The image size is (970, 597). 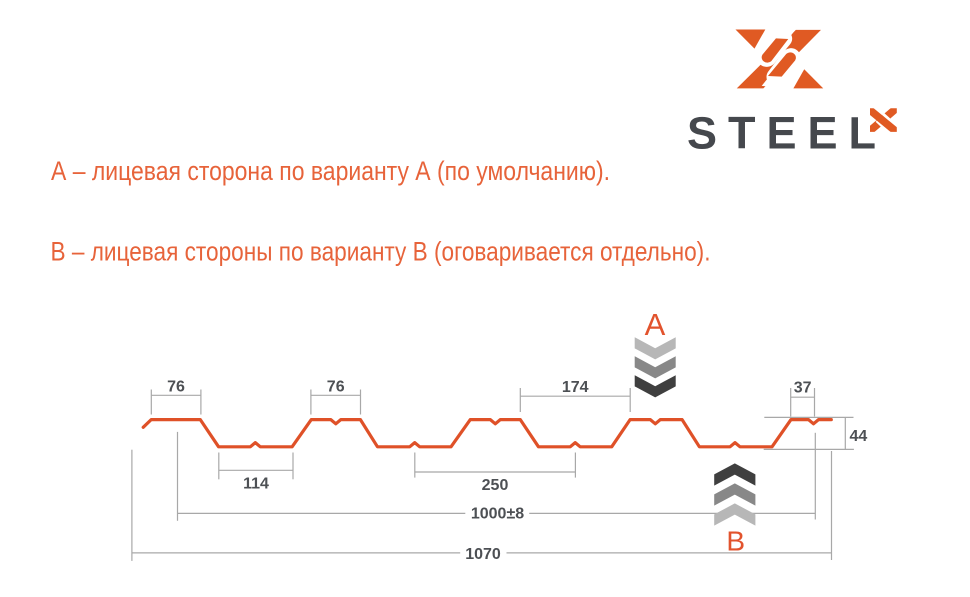 What do you see at coordinates (575, 387) in the screenshot?
I see `svg-text: 174` at bounding box center [575, 387].